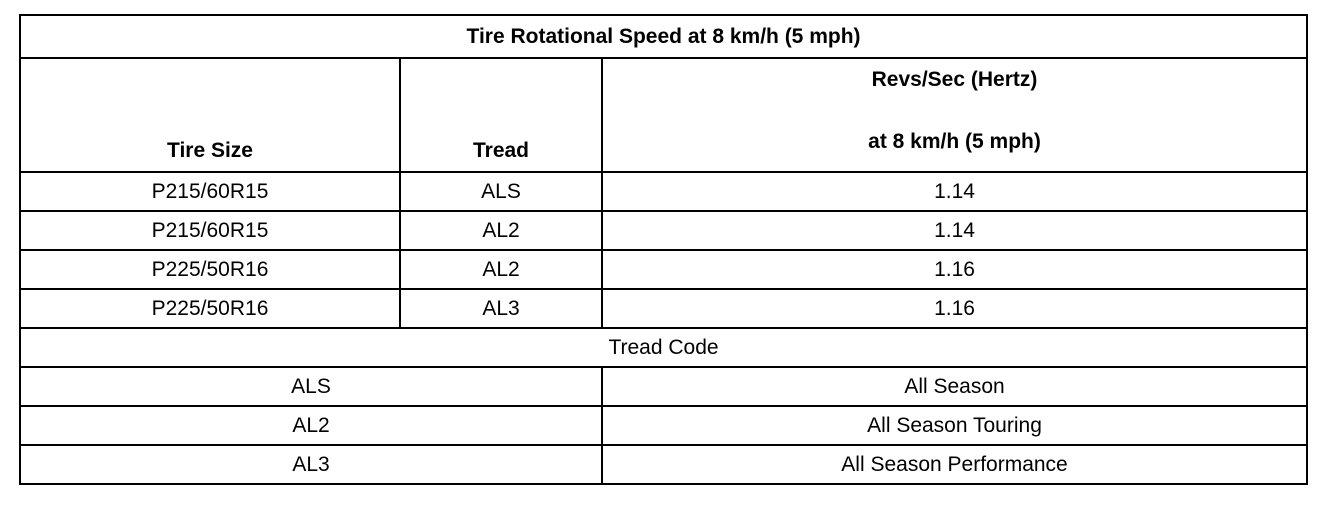 This screenshot has width=1328, height=510. I want to click on title-row: Tire Rotational Speed at 8 km/h (5 mph), so click(663, 36).